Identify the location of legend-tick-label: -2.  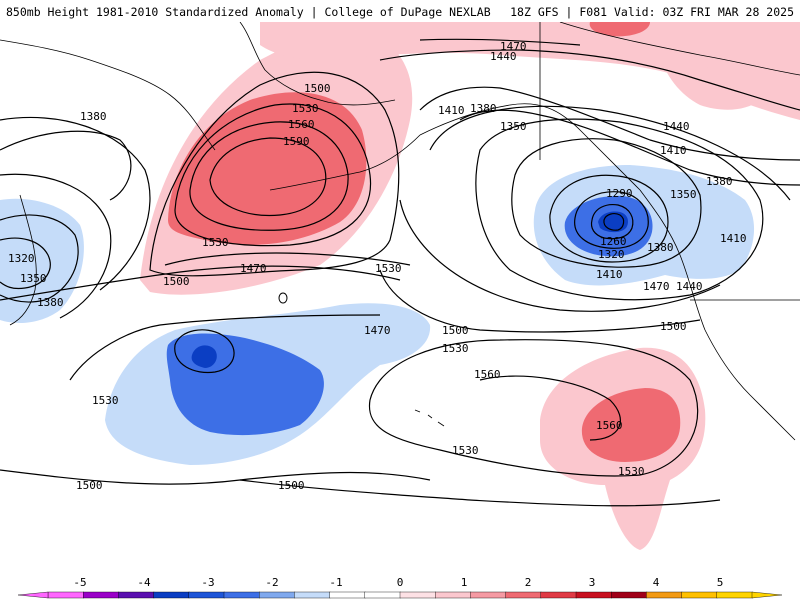
(271, 582).